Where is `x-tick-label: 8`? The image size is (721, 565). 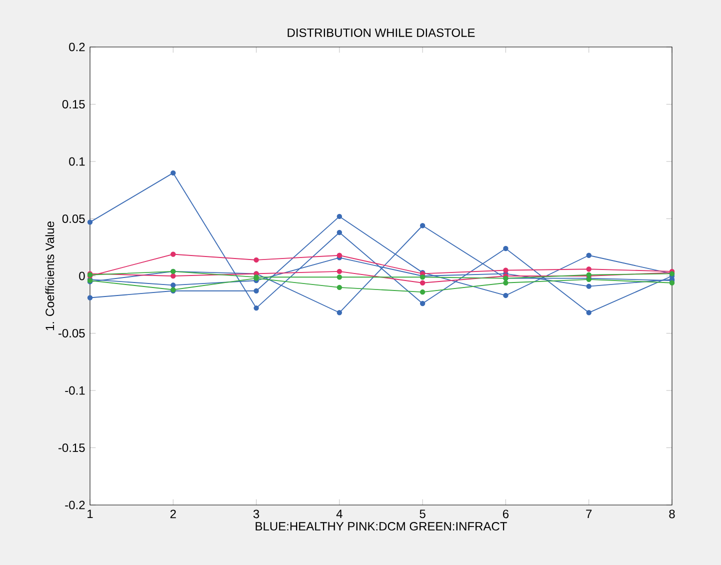
x-tick-label: 8 is located at coordinates (672, 514).